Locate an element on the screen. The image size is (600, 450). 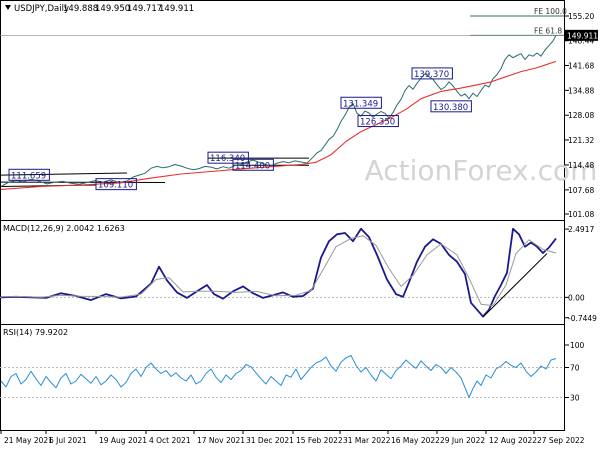
rsi-tick-label: 100 is located at coordinates (577, 345).